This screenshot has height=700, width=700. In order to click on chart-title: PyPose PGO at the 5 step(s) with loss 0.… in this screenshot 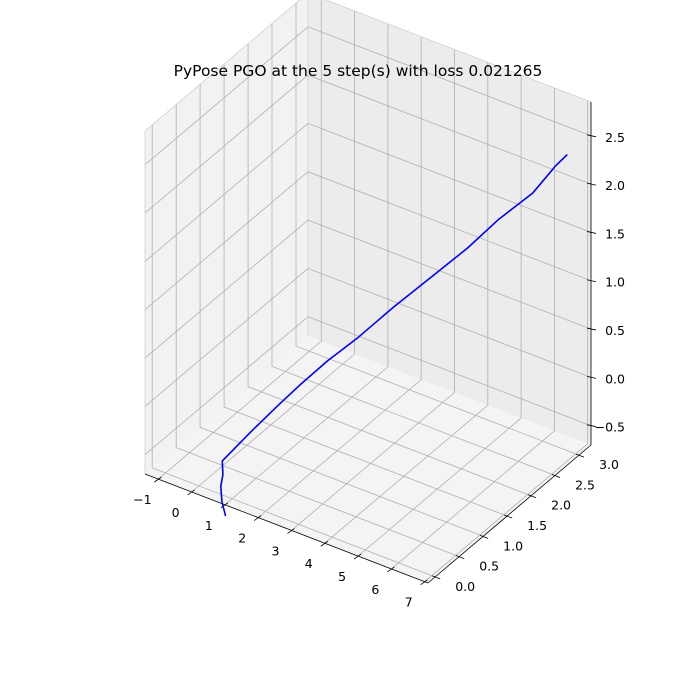, I will do `click(358, 71)`.